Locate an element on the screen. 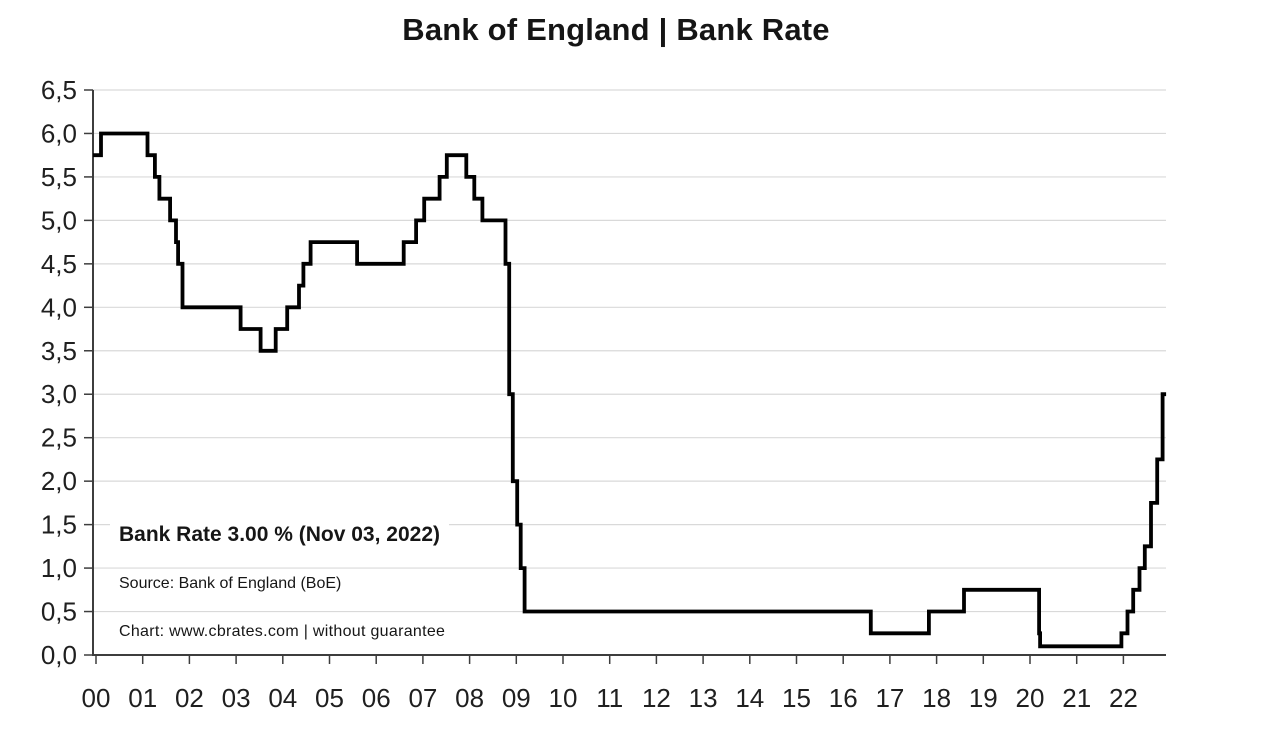  x-tick-label: 20 is located at coordinates (1030, 698).